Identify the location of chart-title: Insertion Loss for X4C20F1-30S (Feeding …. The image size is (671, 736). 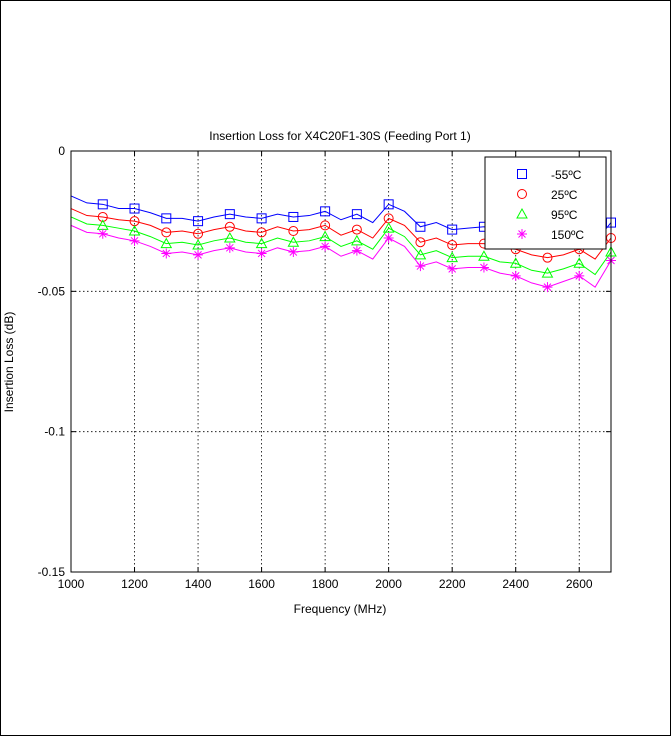
(339, 136).